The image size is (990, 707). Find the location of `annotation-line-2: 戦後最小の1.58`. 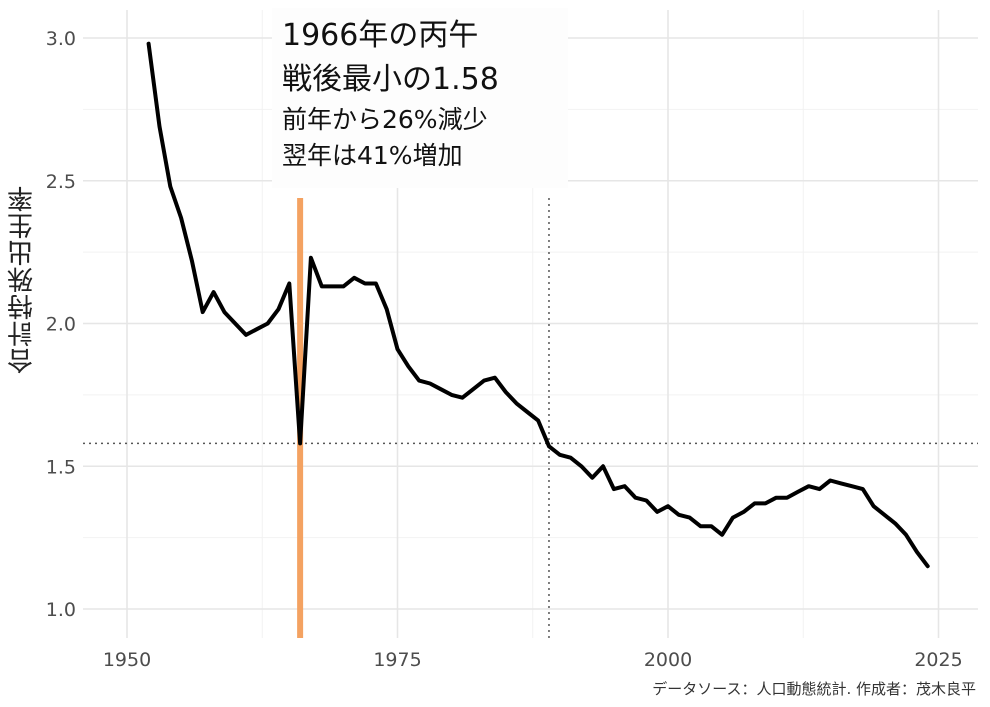

annotation-line-2: 戦後最小の1.58 is located at coordinates (390, 79).